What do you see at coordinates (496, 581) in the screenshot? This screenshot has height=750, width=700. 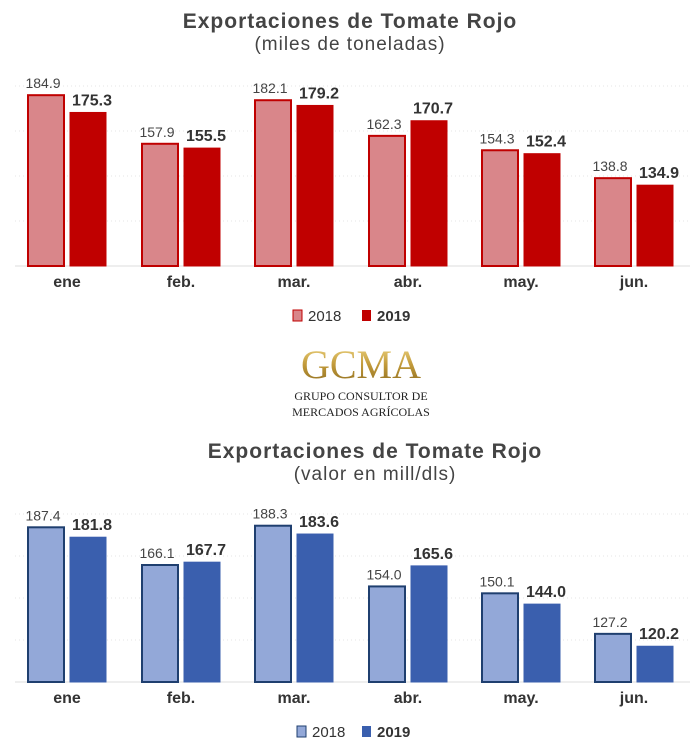 I see `data-label: 150.1` at bounding box center [496, 581].